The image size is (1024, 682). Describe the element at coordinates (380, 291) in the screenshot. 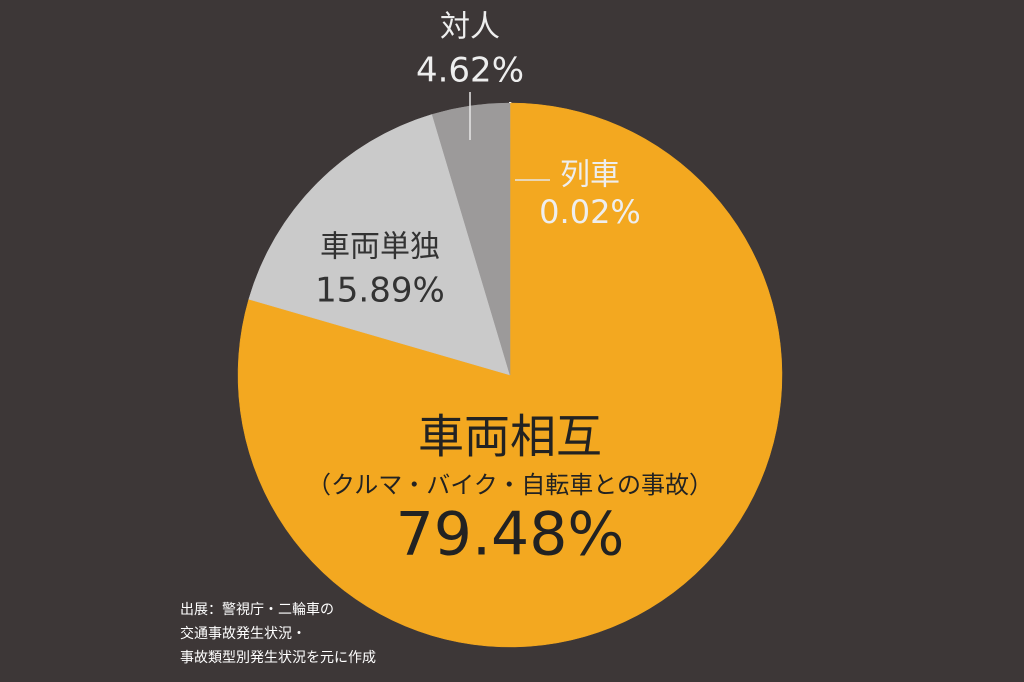

I see `value-label: 15.89%` at that location.